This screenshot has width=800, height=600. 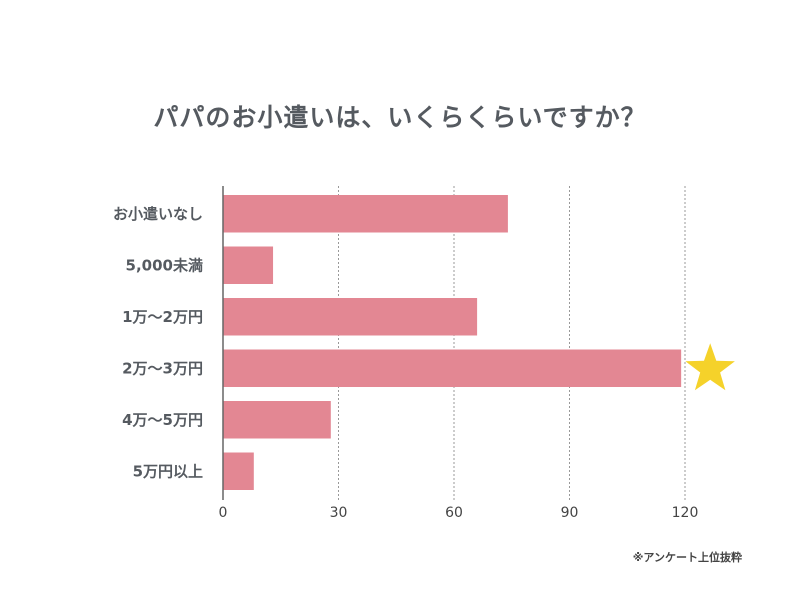 I want to click on x-tick-label: 0, so click(x=223, y=513).